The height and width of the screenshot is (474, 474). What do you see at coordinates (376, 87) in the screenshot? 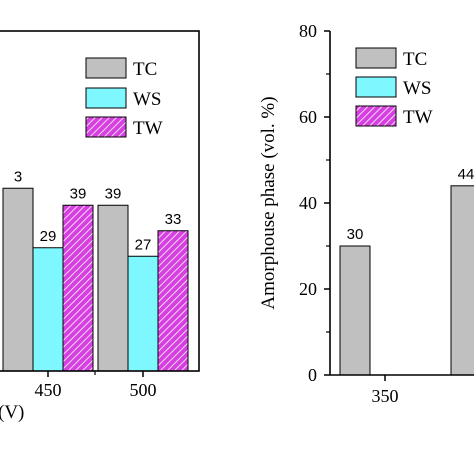
I see `right-legend-swatch-ws` at bounding box center [376, 87].